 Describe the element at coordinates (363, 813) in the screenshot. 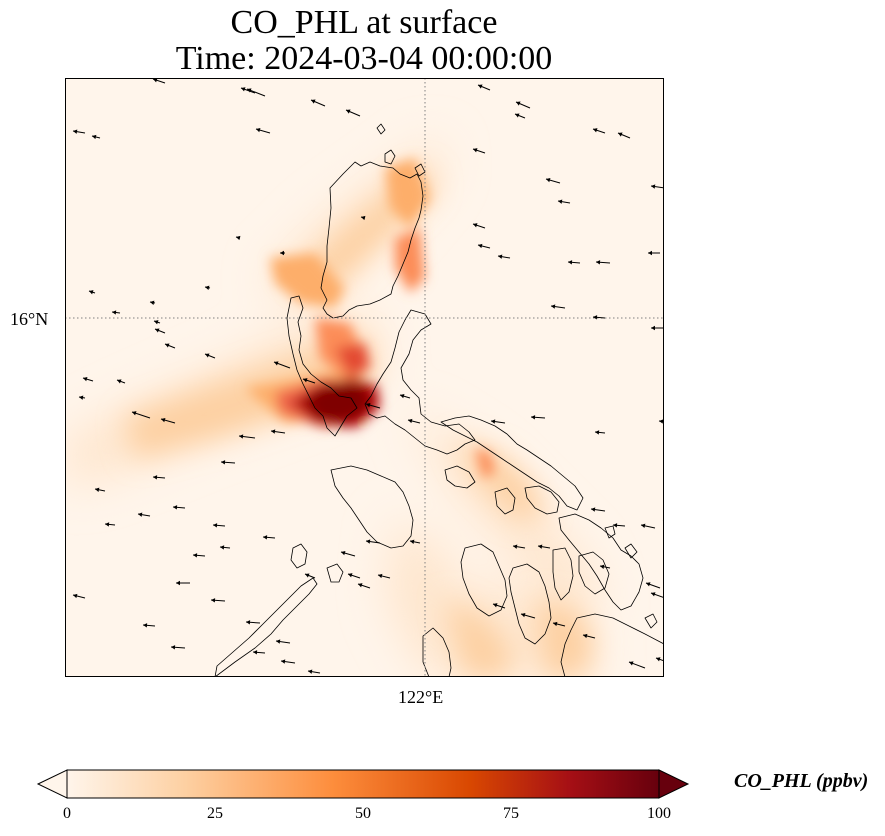

I see `colorbar-tick-50: 50` at that location.